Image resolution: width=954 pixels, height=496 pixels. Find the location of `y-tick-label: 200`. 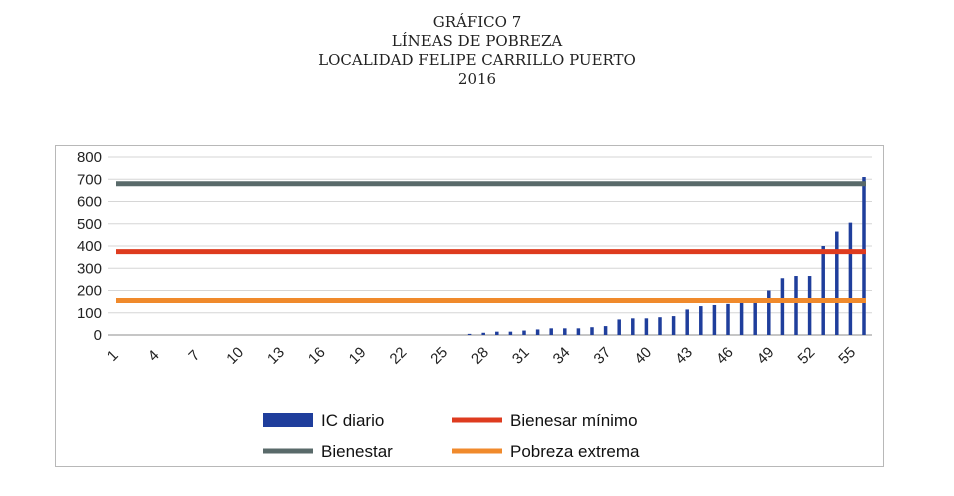

y-tick-label: 200 is located at coordinates (89, 291).